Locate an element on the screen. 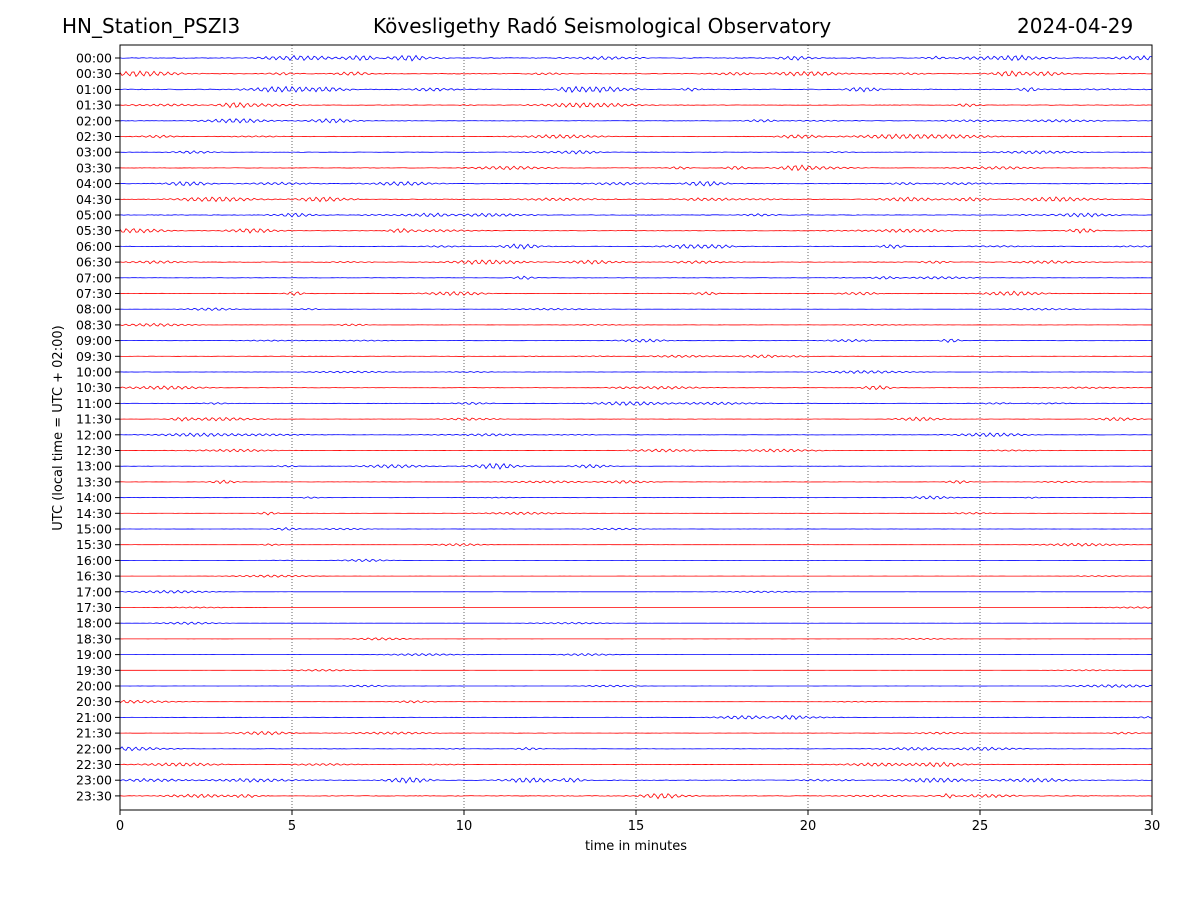  y-tick-label: 17:00 is located at coordinates (94, 591).